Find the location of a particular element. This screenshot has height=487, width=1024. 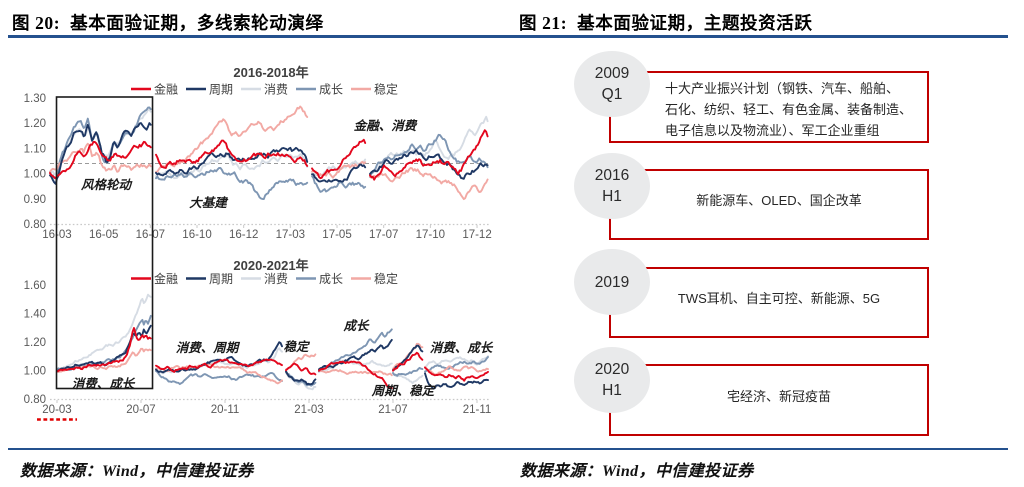

x-tick-label: 17-03 is located at coordinates (290, 235).